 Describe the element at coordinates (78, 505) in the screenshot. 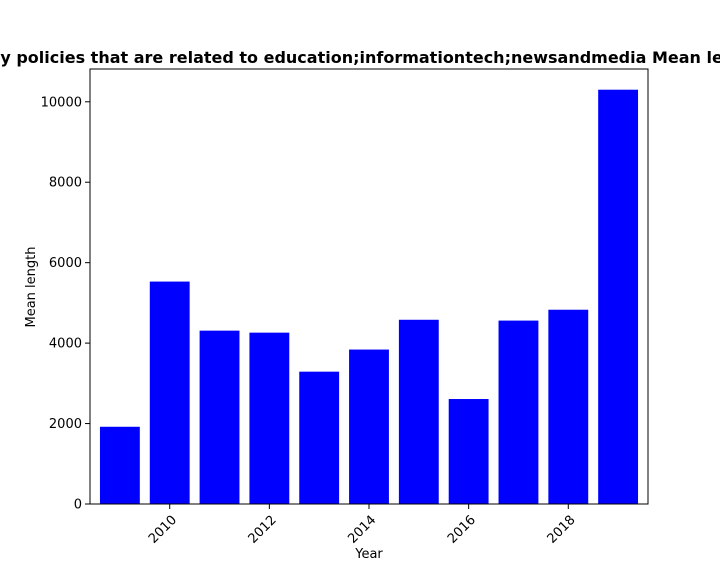

I see `y-tick-label: 0` at that location.